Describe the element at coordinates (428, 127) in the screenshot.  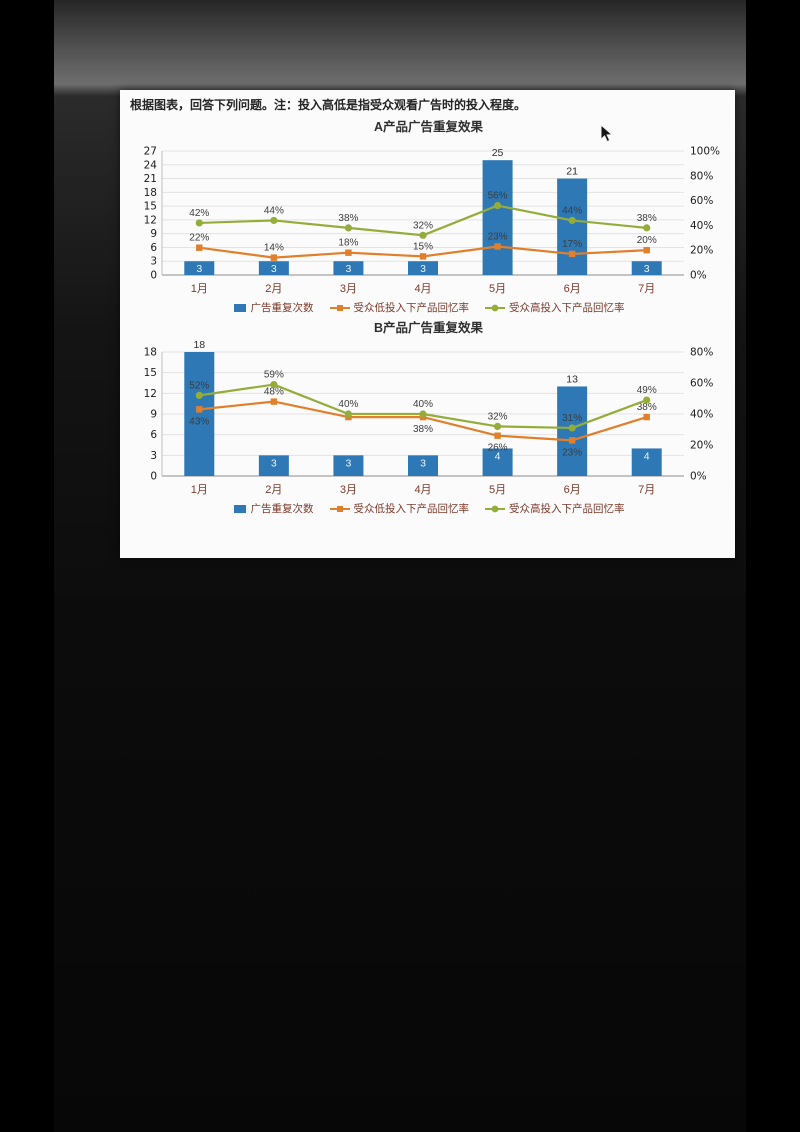
I see `chart-a-title: A产品广告重复效果` at that location.